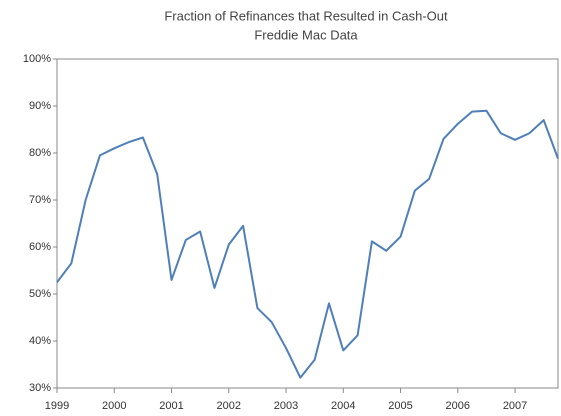 The width and height of the screenshot is (561, 416). Describe the element at coordinates (306, 34) in the screenshot. I see `chart-subtitle: Freddie Mac Data` at that location.